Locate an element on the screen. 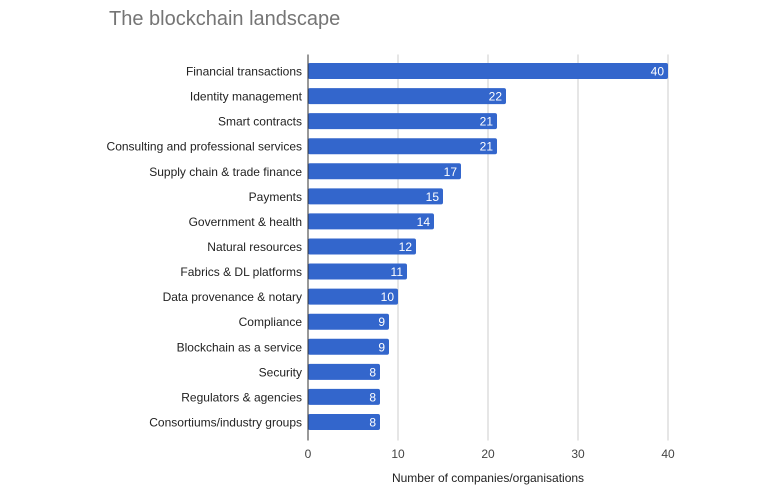 This screenshot has height=500, width=770. category-label: Supply chain & trade finance is located at coordinates (225, 172).